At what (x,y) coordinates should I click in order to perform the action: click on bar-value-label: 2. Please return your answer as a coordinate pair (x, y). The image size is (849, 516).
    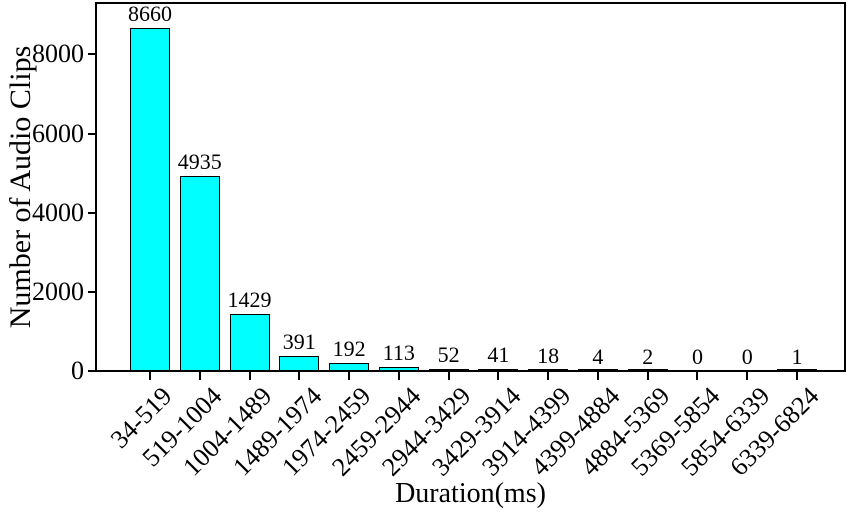
    Looking at the image, I should click on (648, 356).